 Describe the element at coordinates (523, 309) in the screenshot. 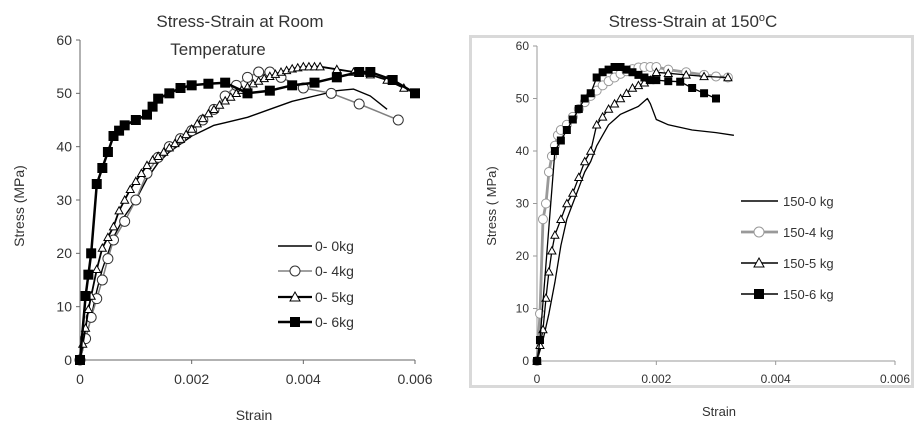

I see `chart-2-y-tick-label: 10` at that location.